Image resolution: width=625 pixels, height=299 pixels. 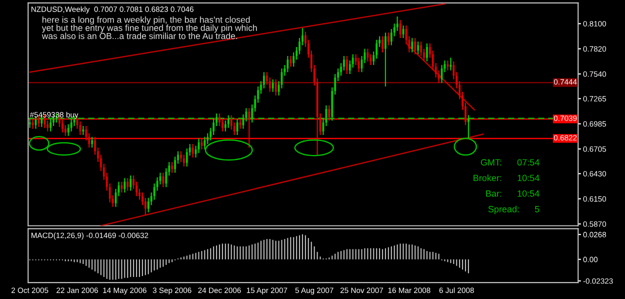 I want to click on annotation: Bar: 10:54, so click(x=513, y=193).